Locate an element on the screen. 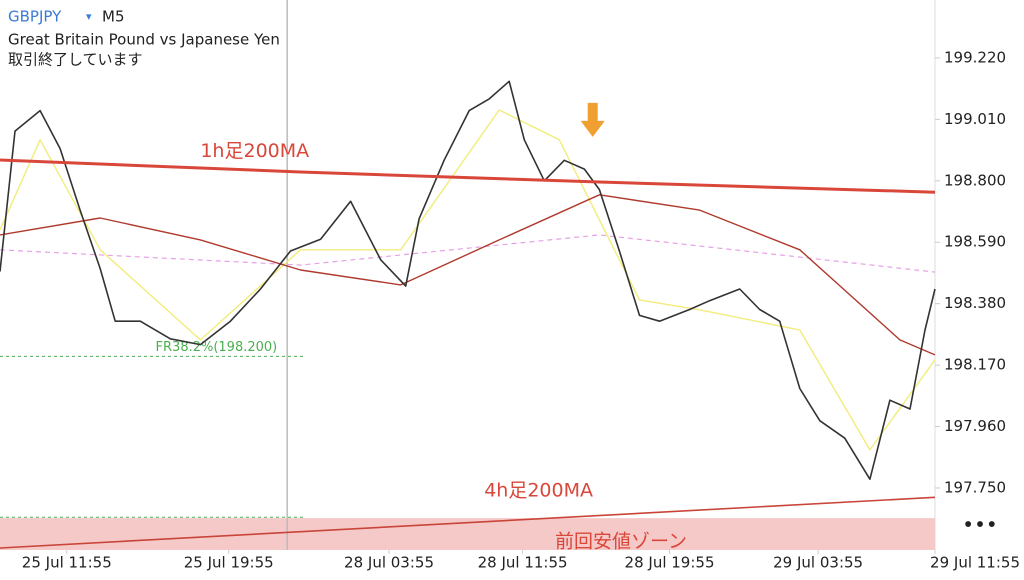 The image size is (1024, 580). arrow is located at coordinates (592, 119).